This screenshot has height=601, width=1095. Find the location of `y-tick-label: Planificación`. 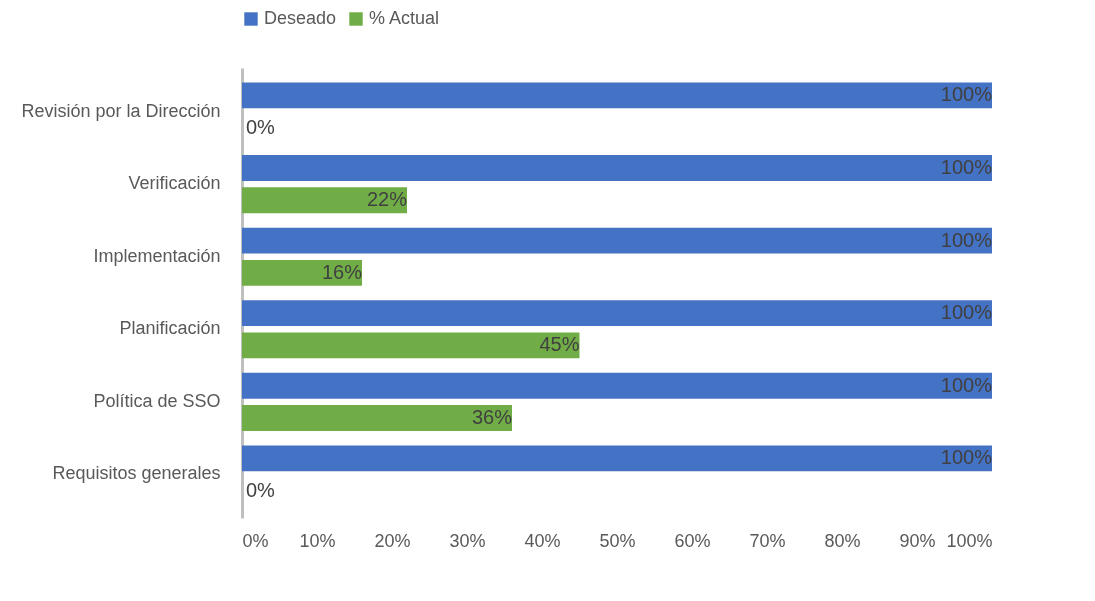

y-tick-label: Planificación is located at coordinates (170, 328).